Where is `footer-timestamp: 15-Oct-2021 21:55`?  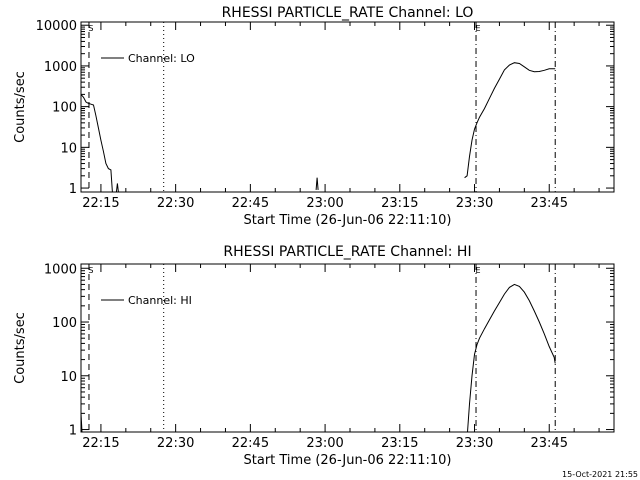 footer-timestamp: 15-Oct-2021 21:55 is located at coordinates (600, 474).